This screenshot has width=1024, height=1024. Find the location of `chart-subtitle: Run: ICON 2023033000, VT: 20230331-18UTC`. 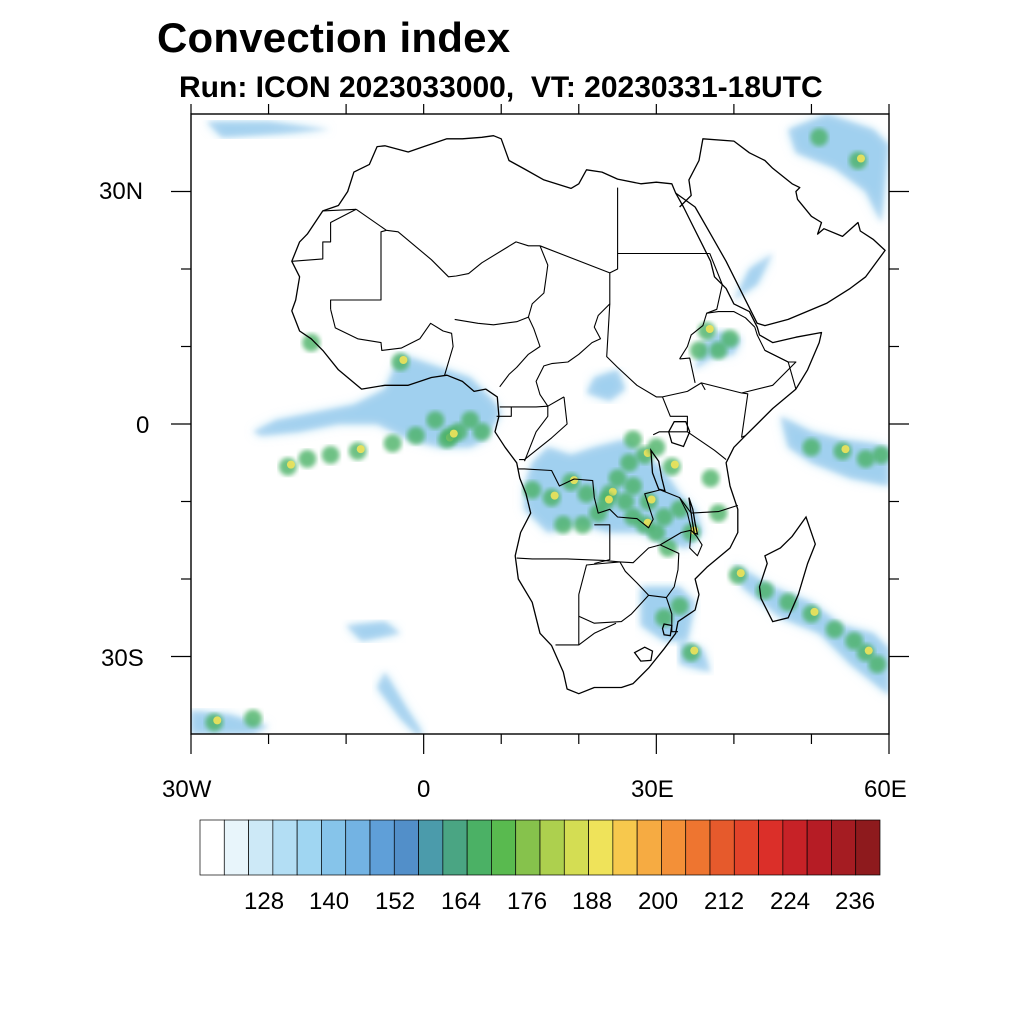

chart-subtitle: Run: ICON 2023033000, VT: 20230331-18UTC is located at coordinates (501, 87).